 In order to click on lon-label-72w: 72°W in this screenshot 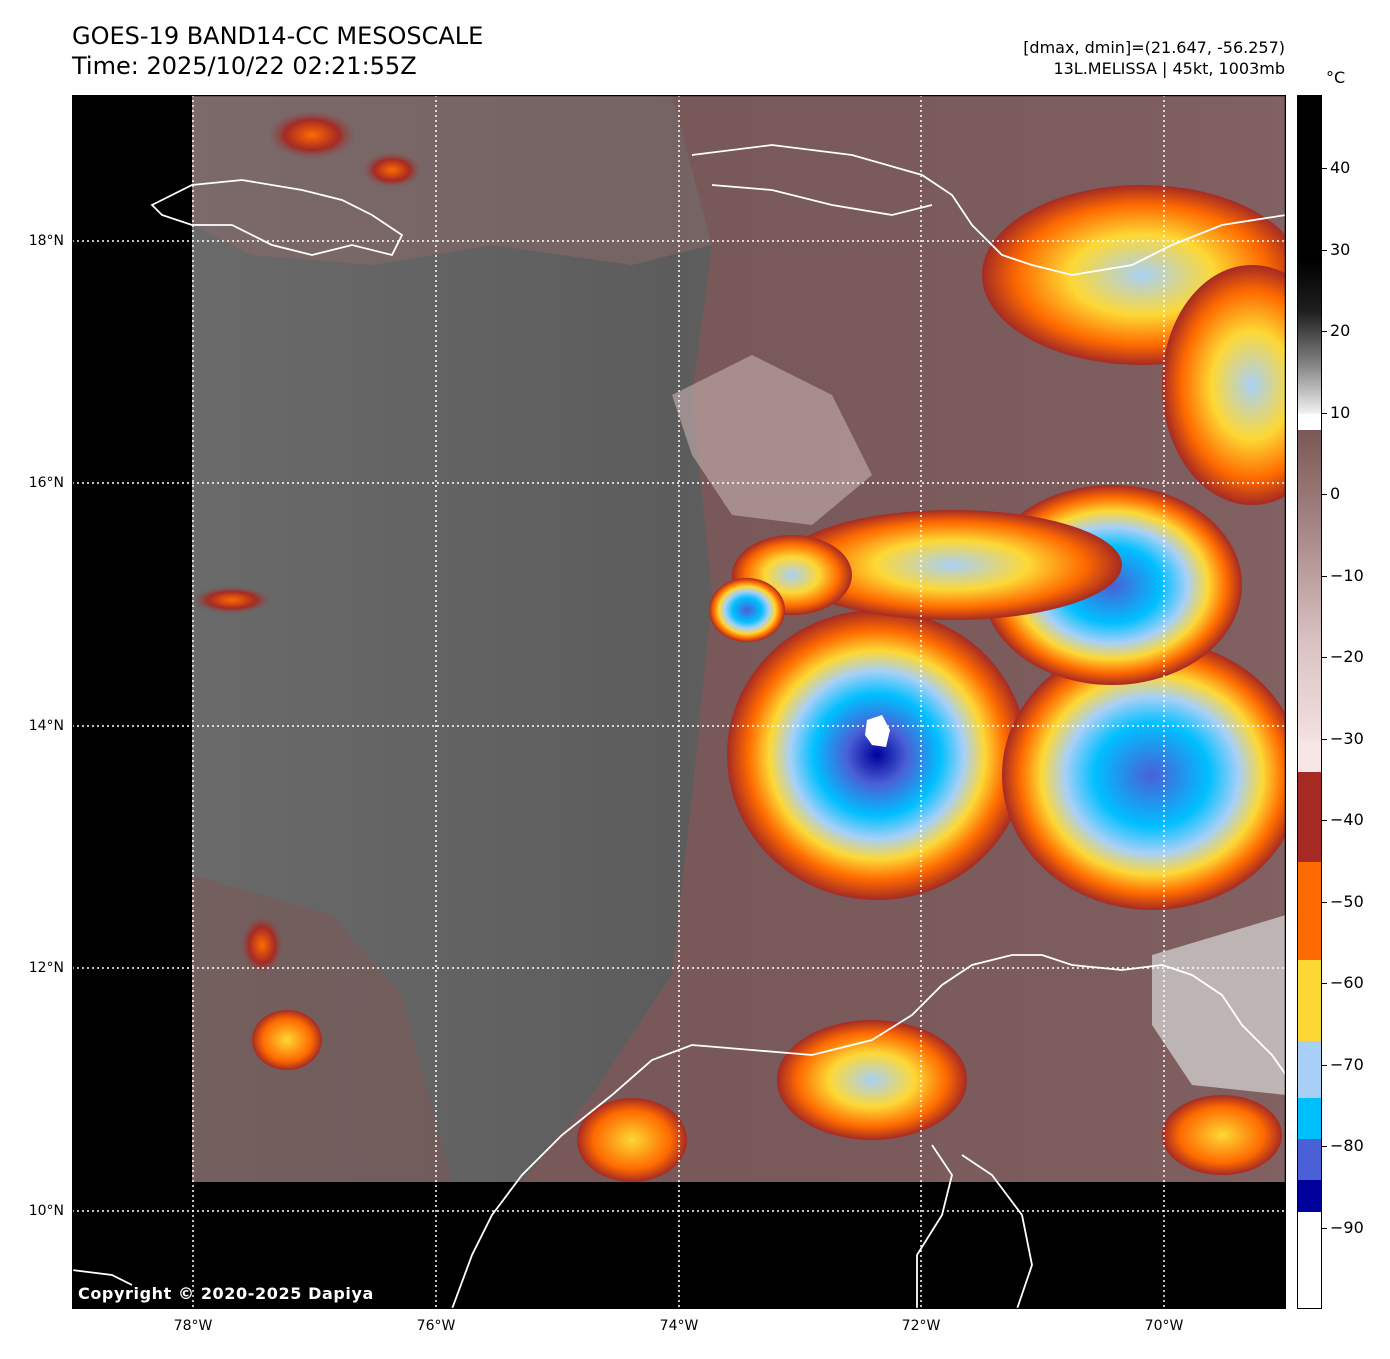, I will do `click(921, 1326)`.